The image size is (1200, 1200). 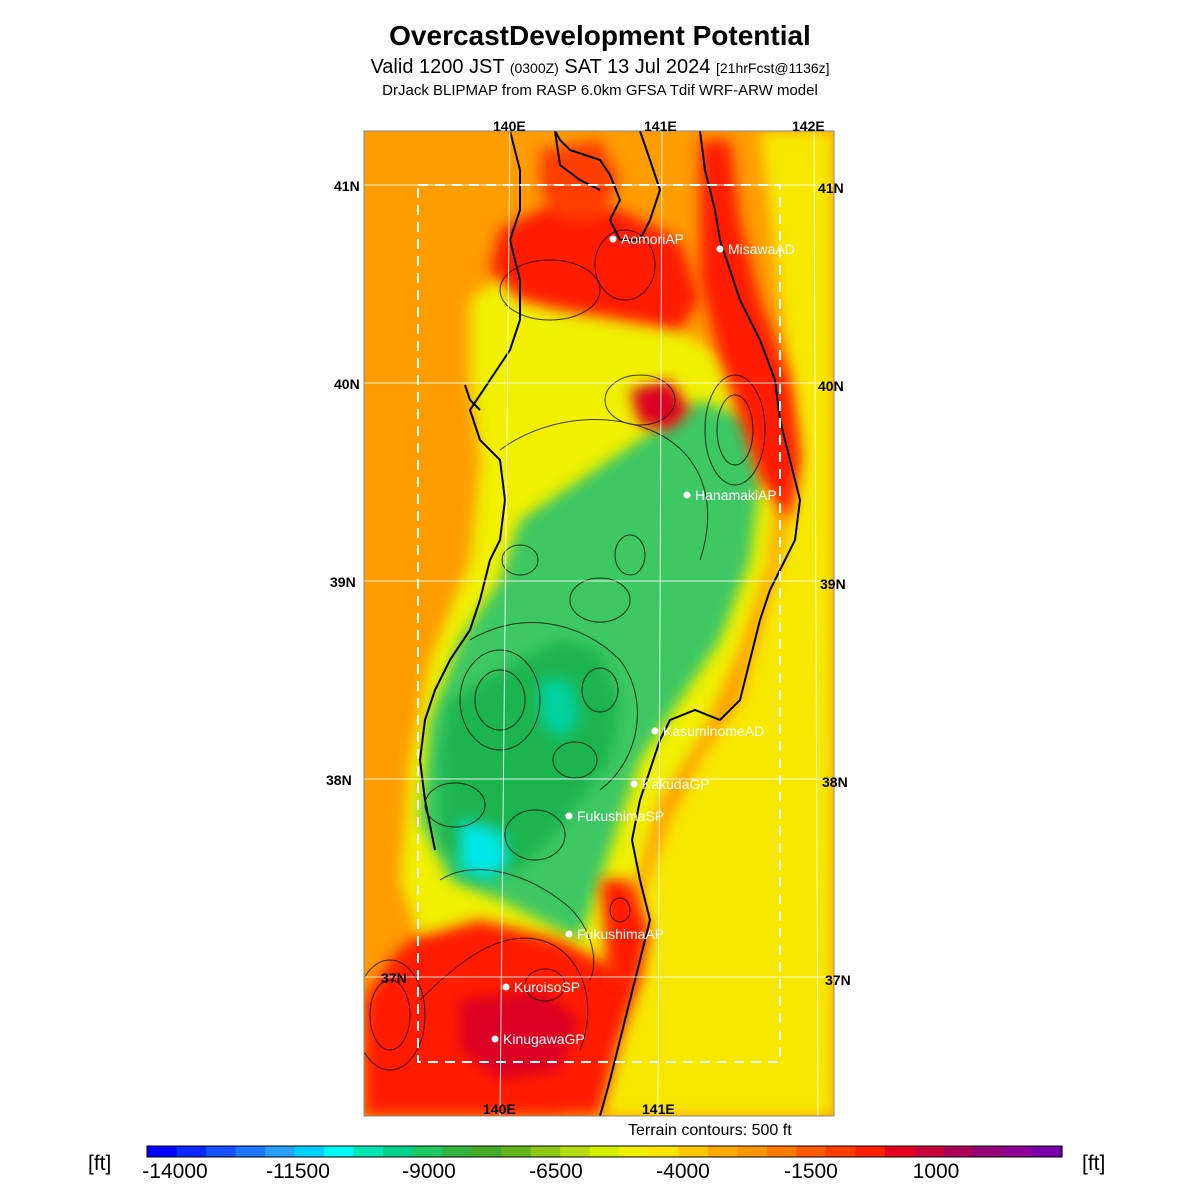 I want to click on lon-label-bottom-140: 140E, so click(x=499, y=1109).